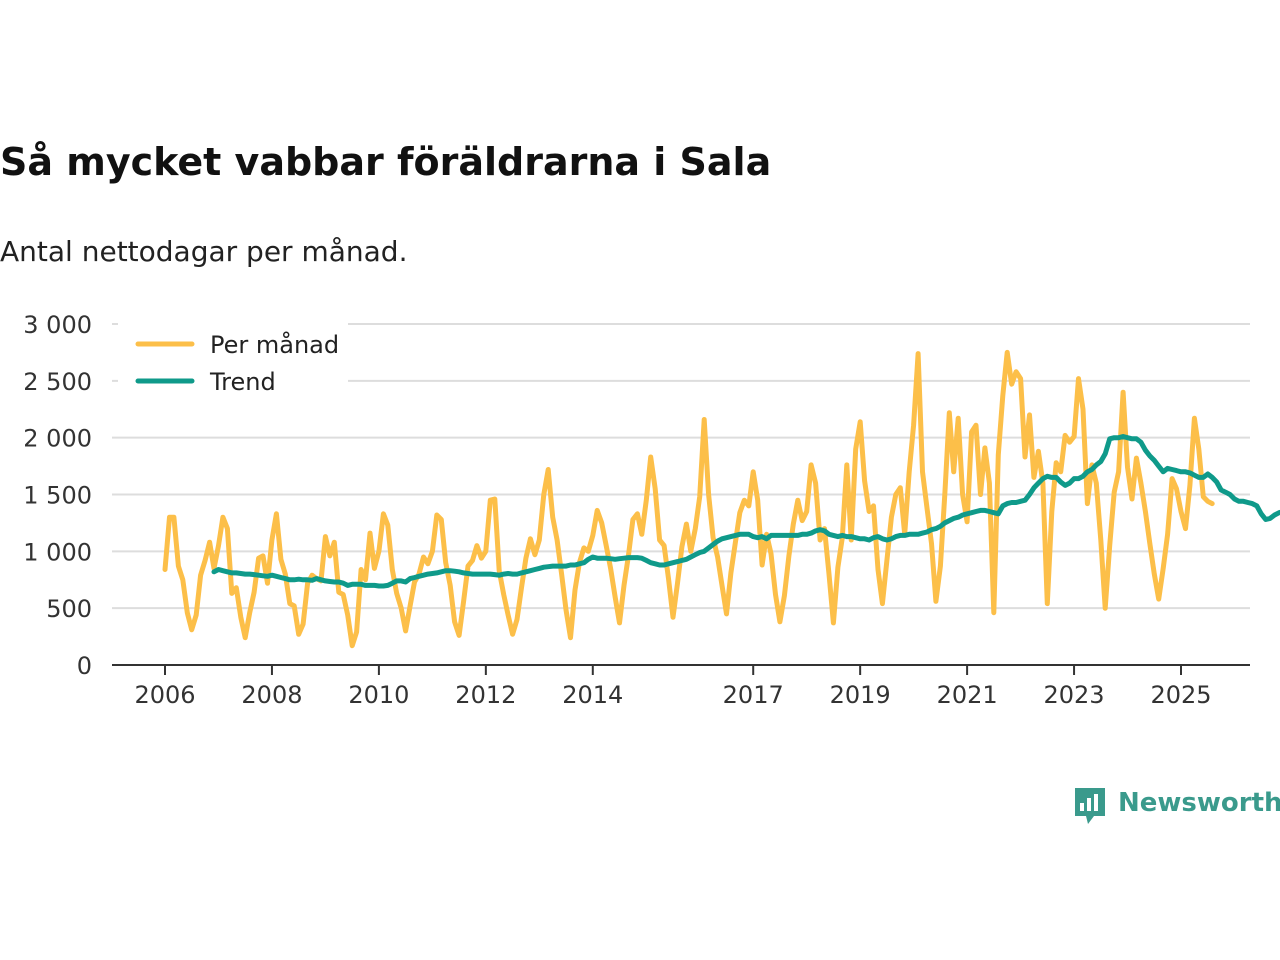  Describe the element at coordinates (271, 695) in the screenshot. I see `x-tick-label: 2008` at that location.